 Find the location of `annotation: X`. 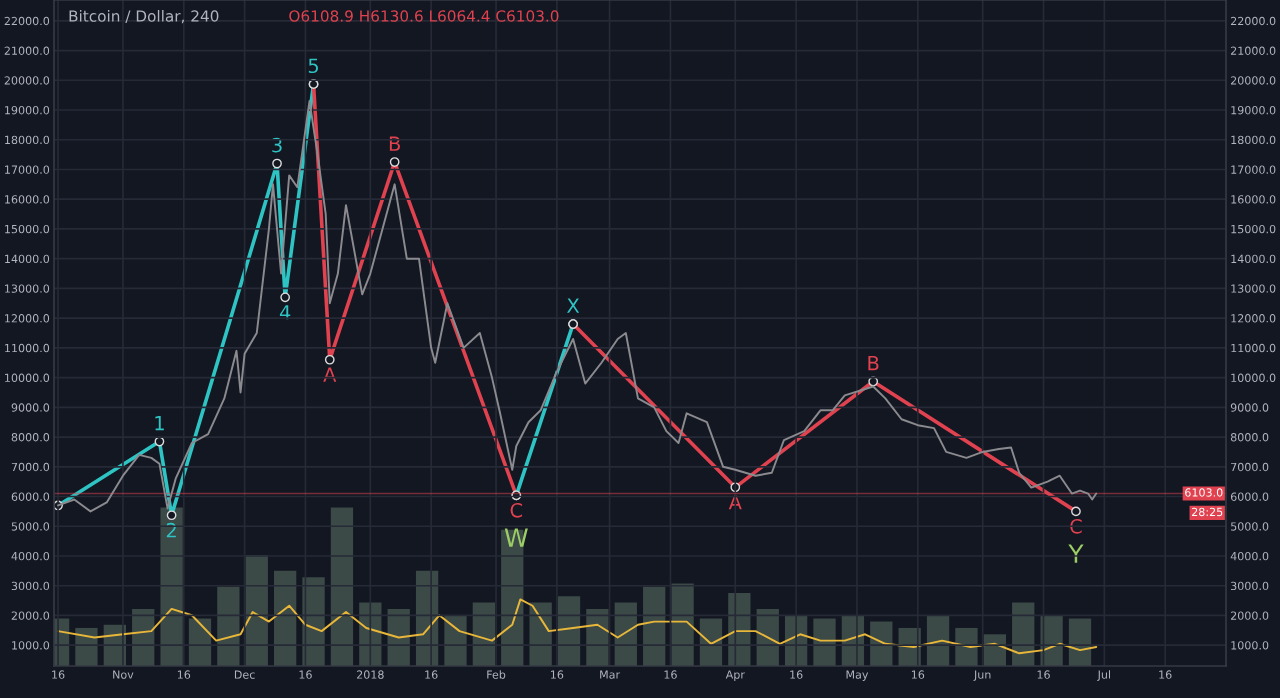

annotation: X is located at coordinates (573, 305).